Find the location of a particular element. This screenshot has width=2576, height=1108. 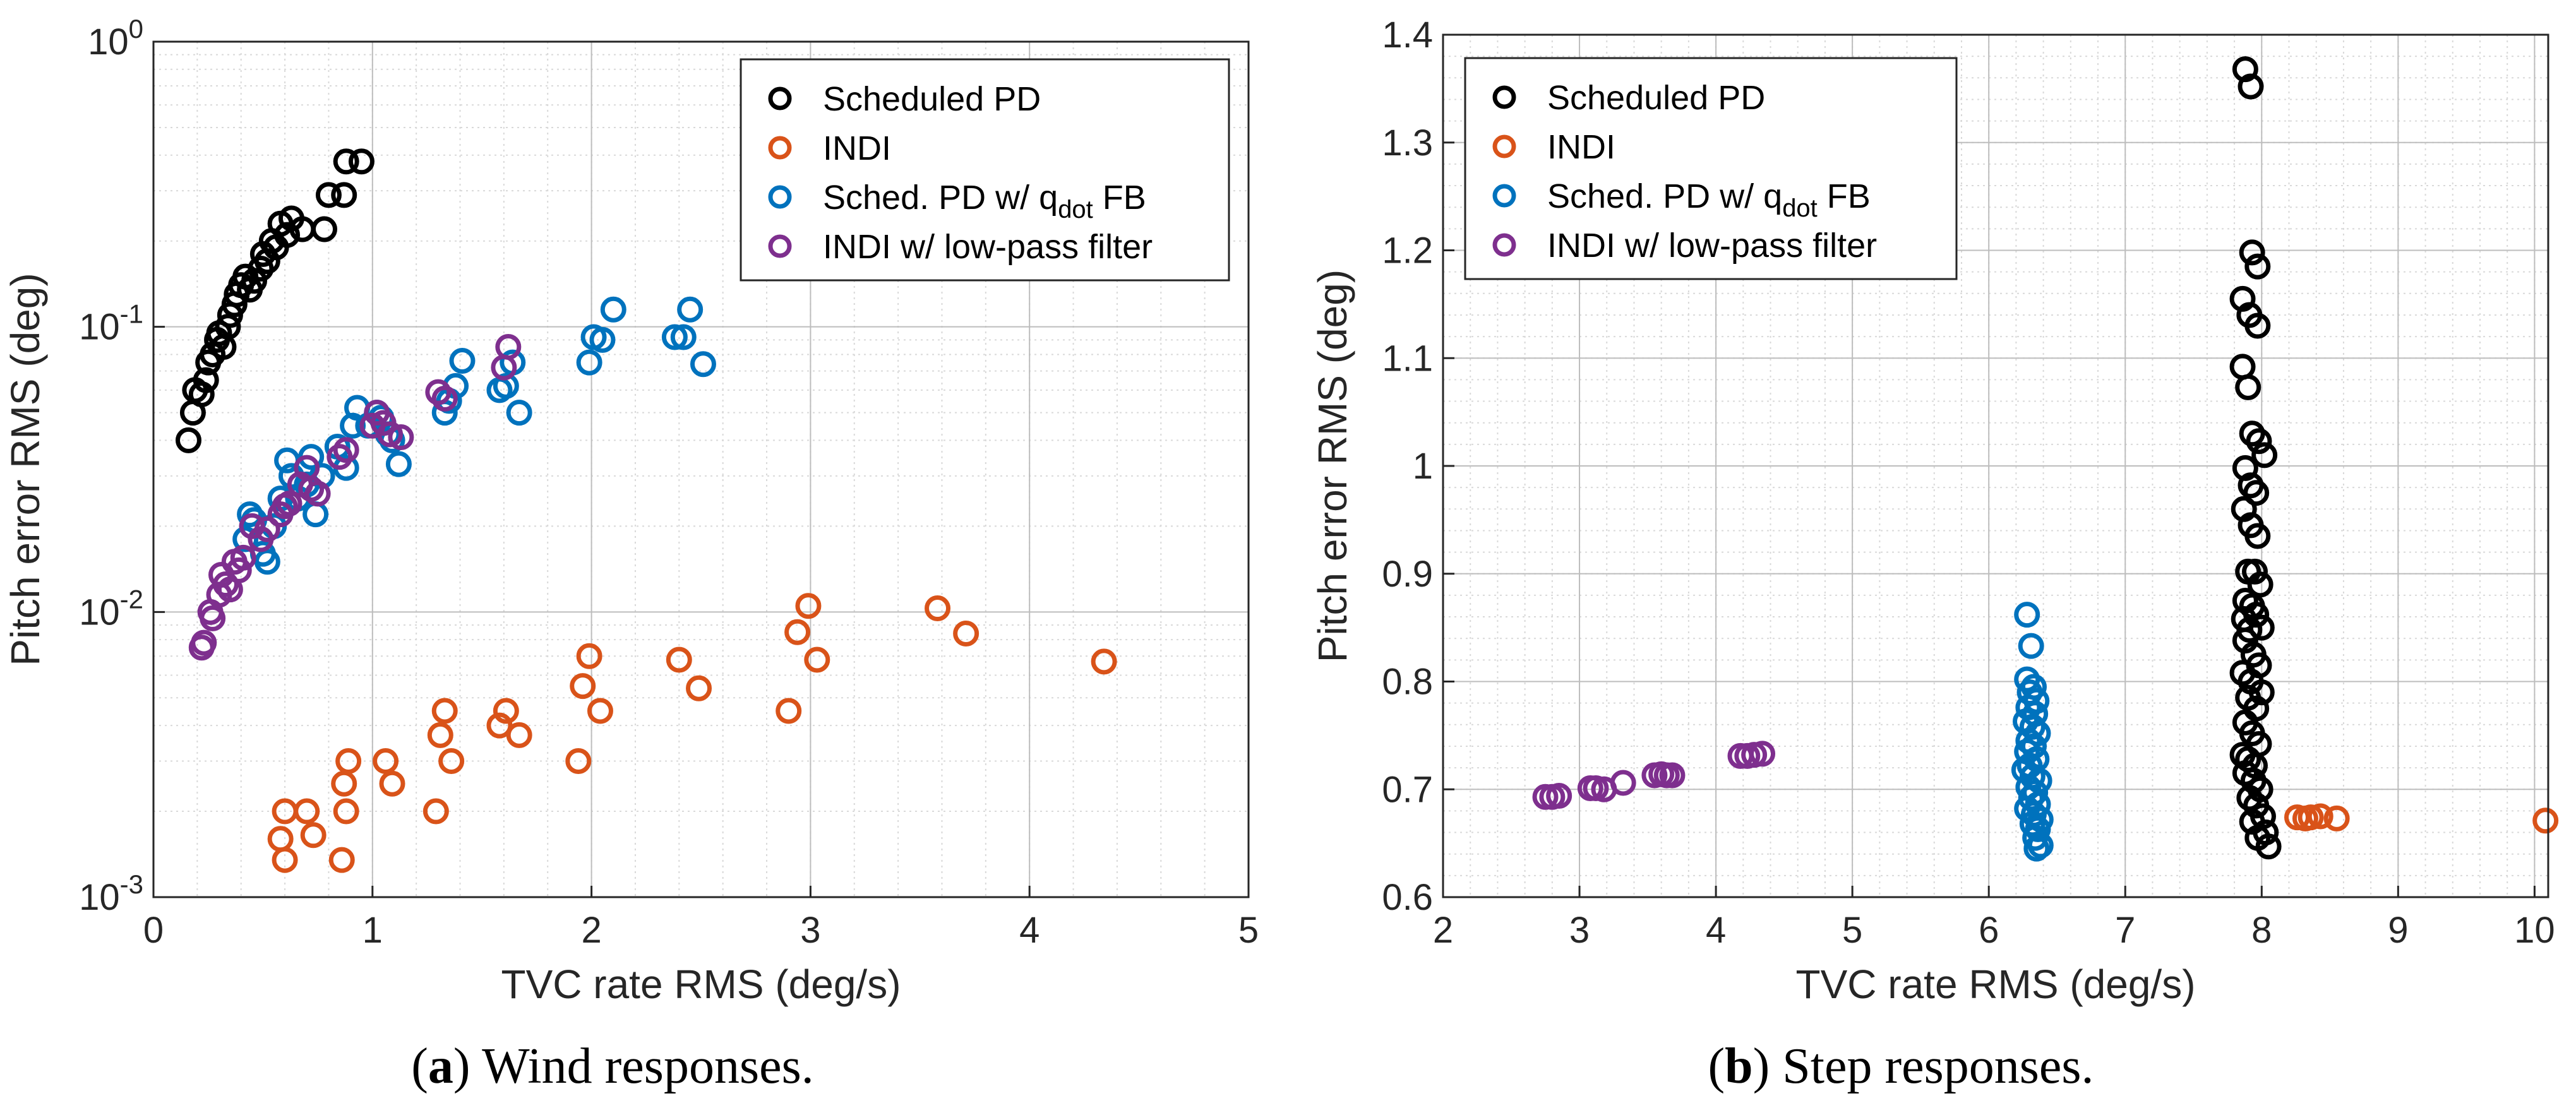

legend-box is located at coordinates (985, 170).